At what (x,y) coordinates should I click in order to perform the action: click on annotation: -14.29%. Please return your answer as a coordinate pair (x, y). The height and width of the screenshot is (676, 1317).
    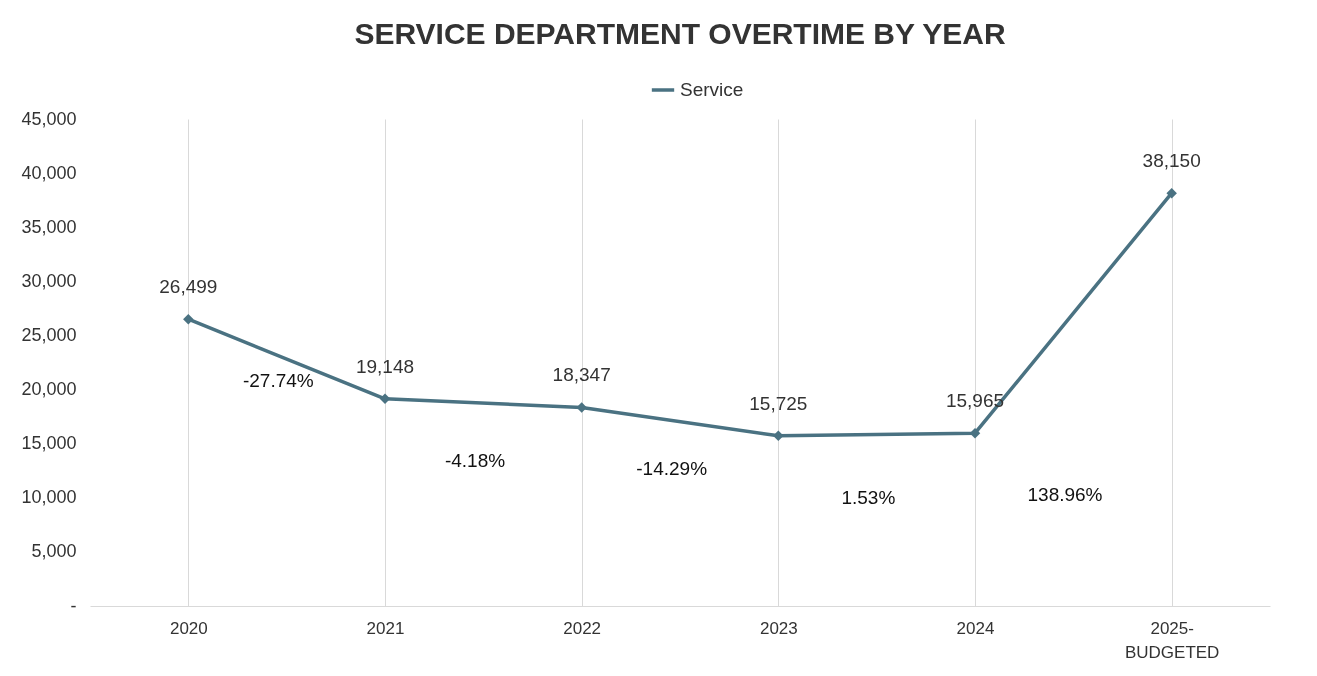
    Looking at the image, I should click on (672, 469).